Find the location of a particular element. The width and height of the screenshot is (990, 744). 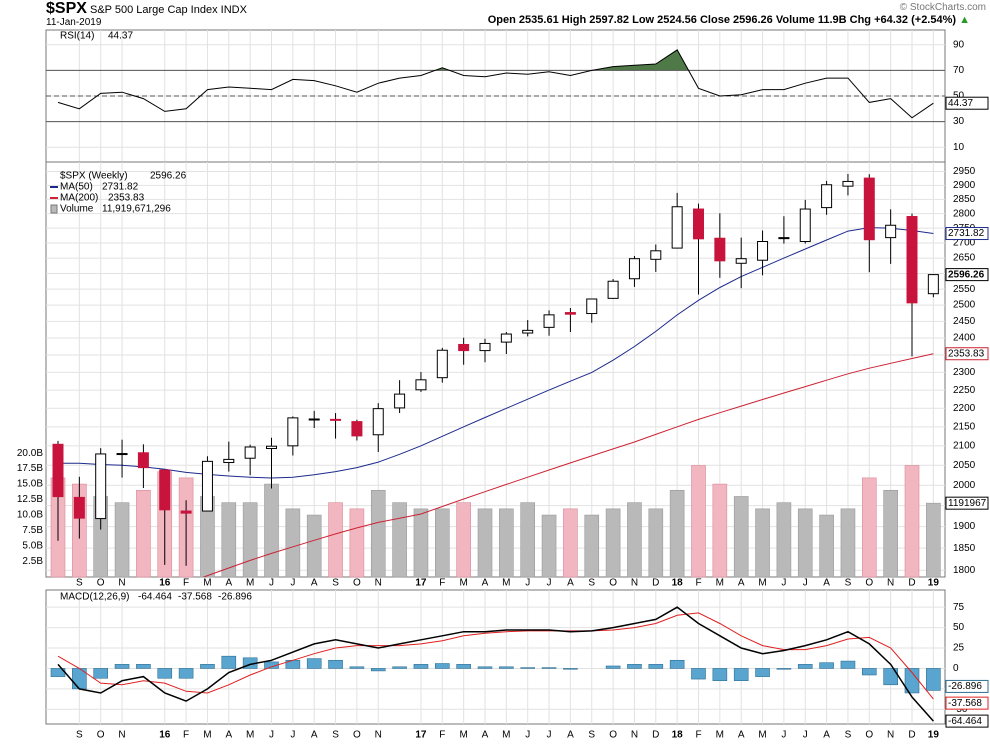

x-tick-label: 19 is located at coordinates (934, 583).